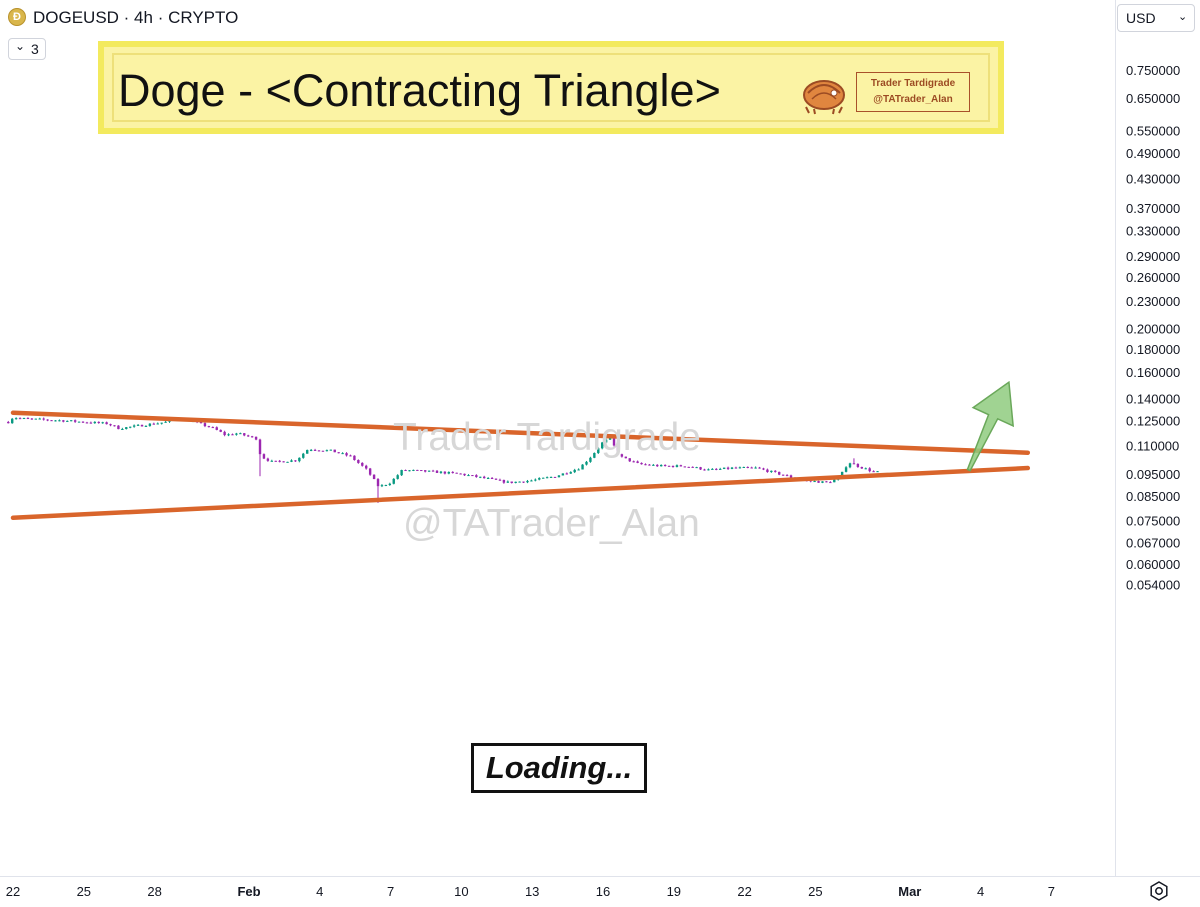 This screenshot has height=907, width=1200. What do you see at coordinates (913, 99) in the screenshot?
I see `logo-line2: @TATrader_Alan` at bounding box center [913, 99].